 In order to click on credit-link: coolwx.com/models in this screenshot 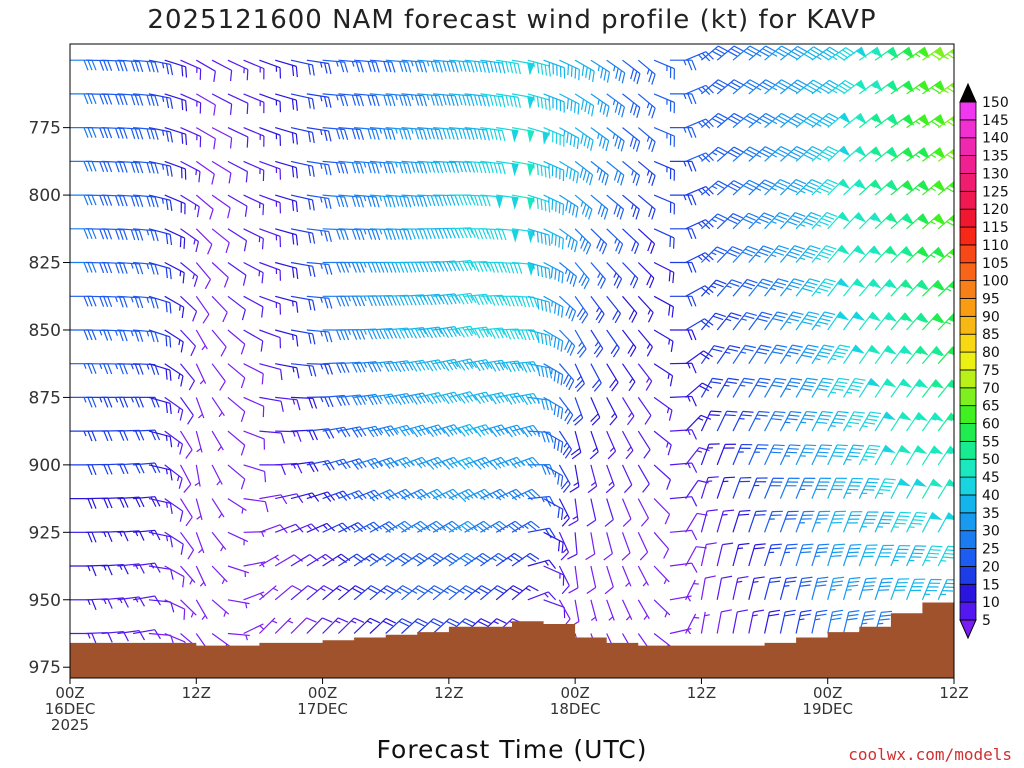, I will do `click(930, 754)`.